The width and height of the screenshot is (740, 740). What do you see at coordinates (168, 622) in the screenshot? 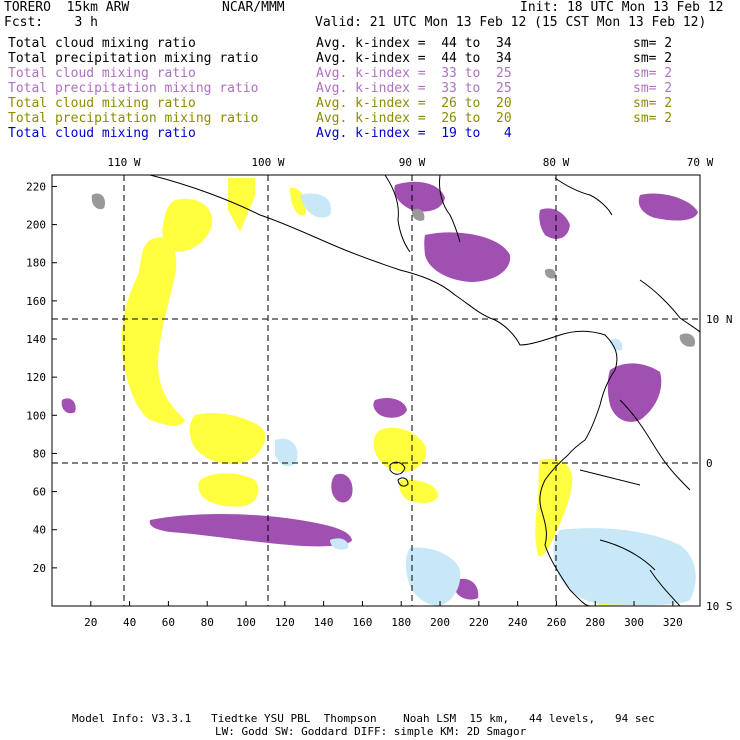
I see `x-tick-label-2: 60` at bounding box center [168, 622].